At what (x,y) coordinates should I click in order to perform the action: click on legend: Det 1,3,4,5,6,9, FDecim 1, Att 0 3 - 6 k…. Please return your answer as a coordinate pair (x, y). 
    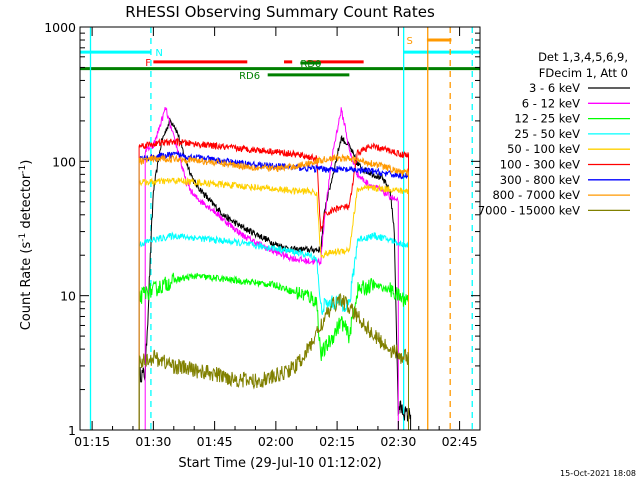
    Looking at the image, I should click on (554, 133).